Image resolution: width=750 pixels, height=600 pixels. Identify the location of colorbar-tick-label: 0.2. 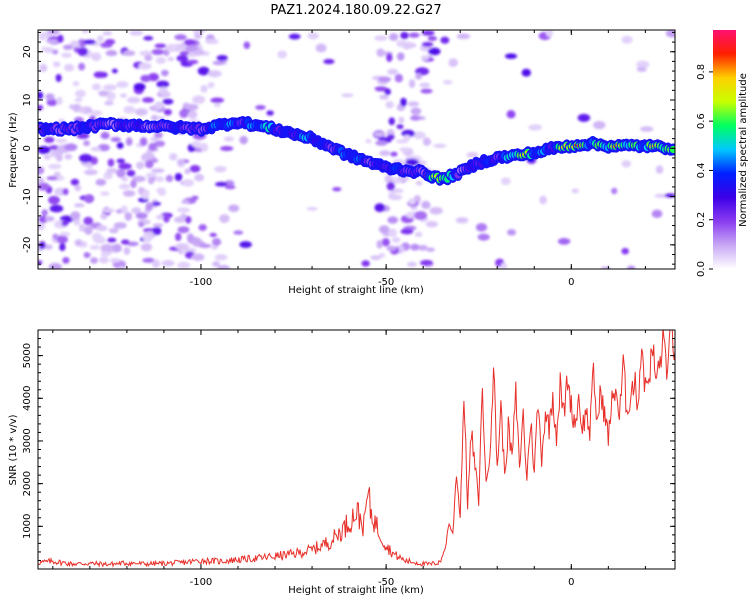
(701, 220).